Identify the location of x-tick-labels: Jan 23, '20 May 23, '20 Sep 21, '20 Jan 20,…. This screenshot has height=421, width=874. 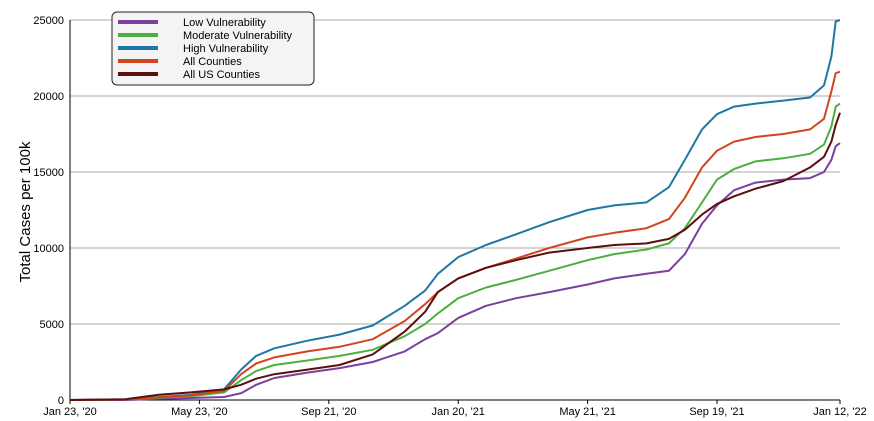
(454, 412).